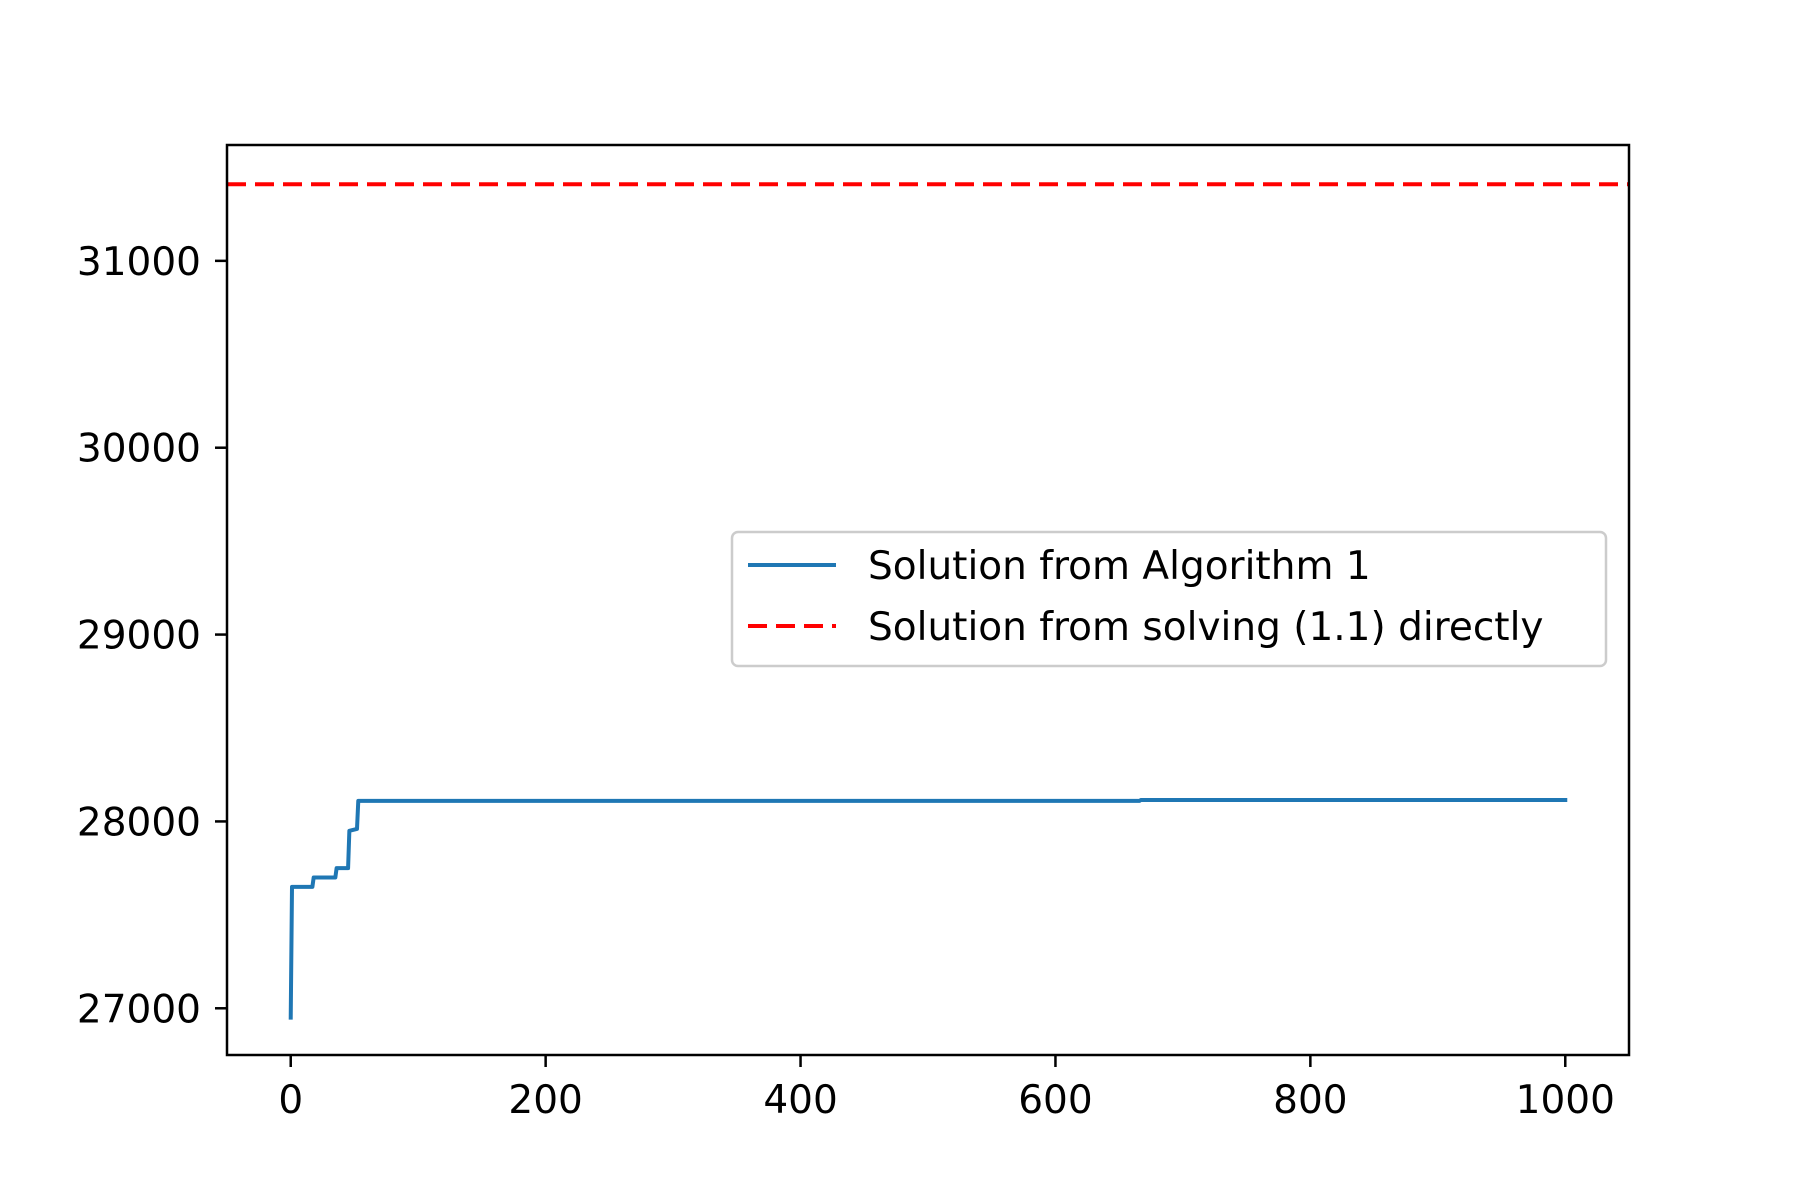  What do you see at coordinates (139, 1009) in the screenshot?
I see `y-tick-label: 27000` at bounding box center [139, 1009].